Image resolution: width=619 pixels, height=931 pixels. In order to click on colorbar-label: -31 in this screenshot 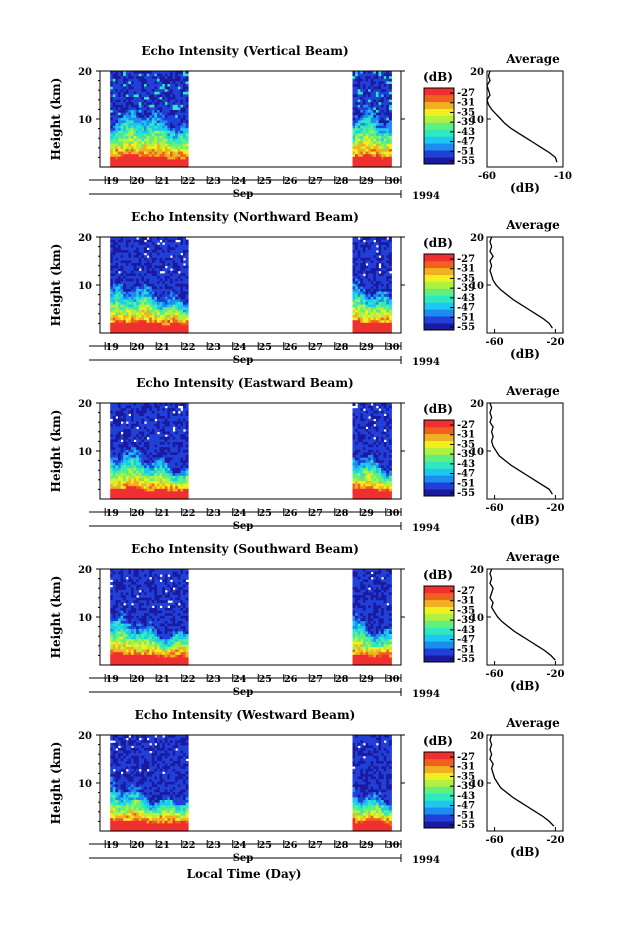, I will do `click(466, 103)`.